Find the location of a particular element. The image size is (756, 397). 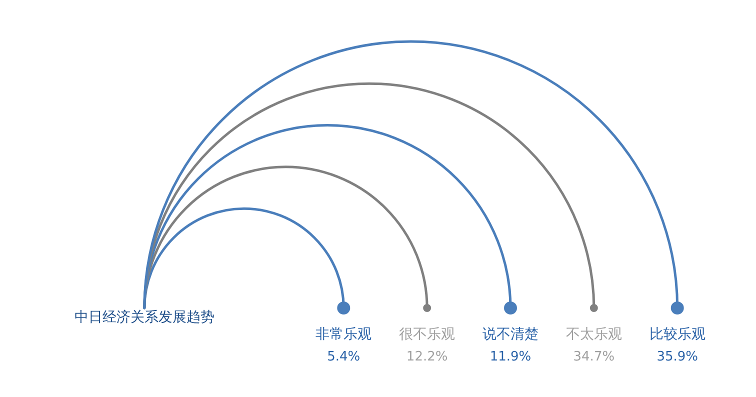

category-label: 说不清楚 is located at coordinates (510, 334).